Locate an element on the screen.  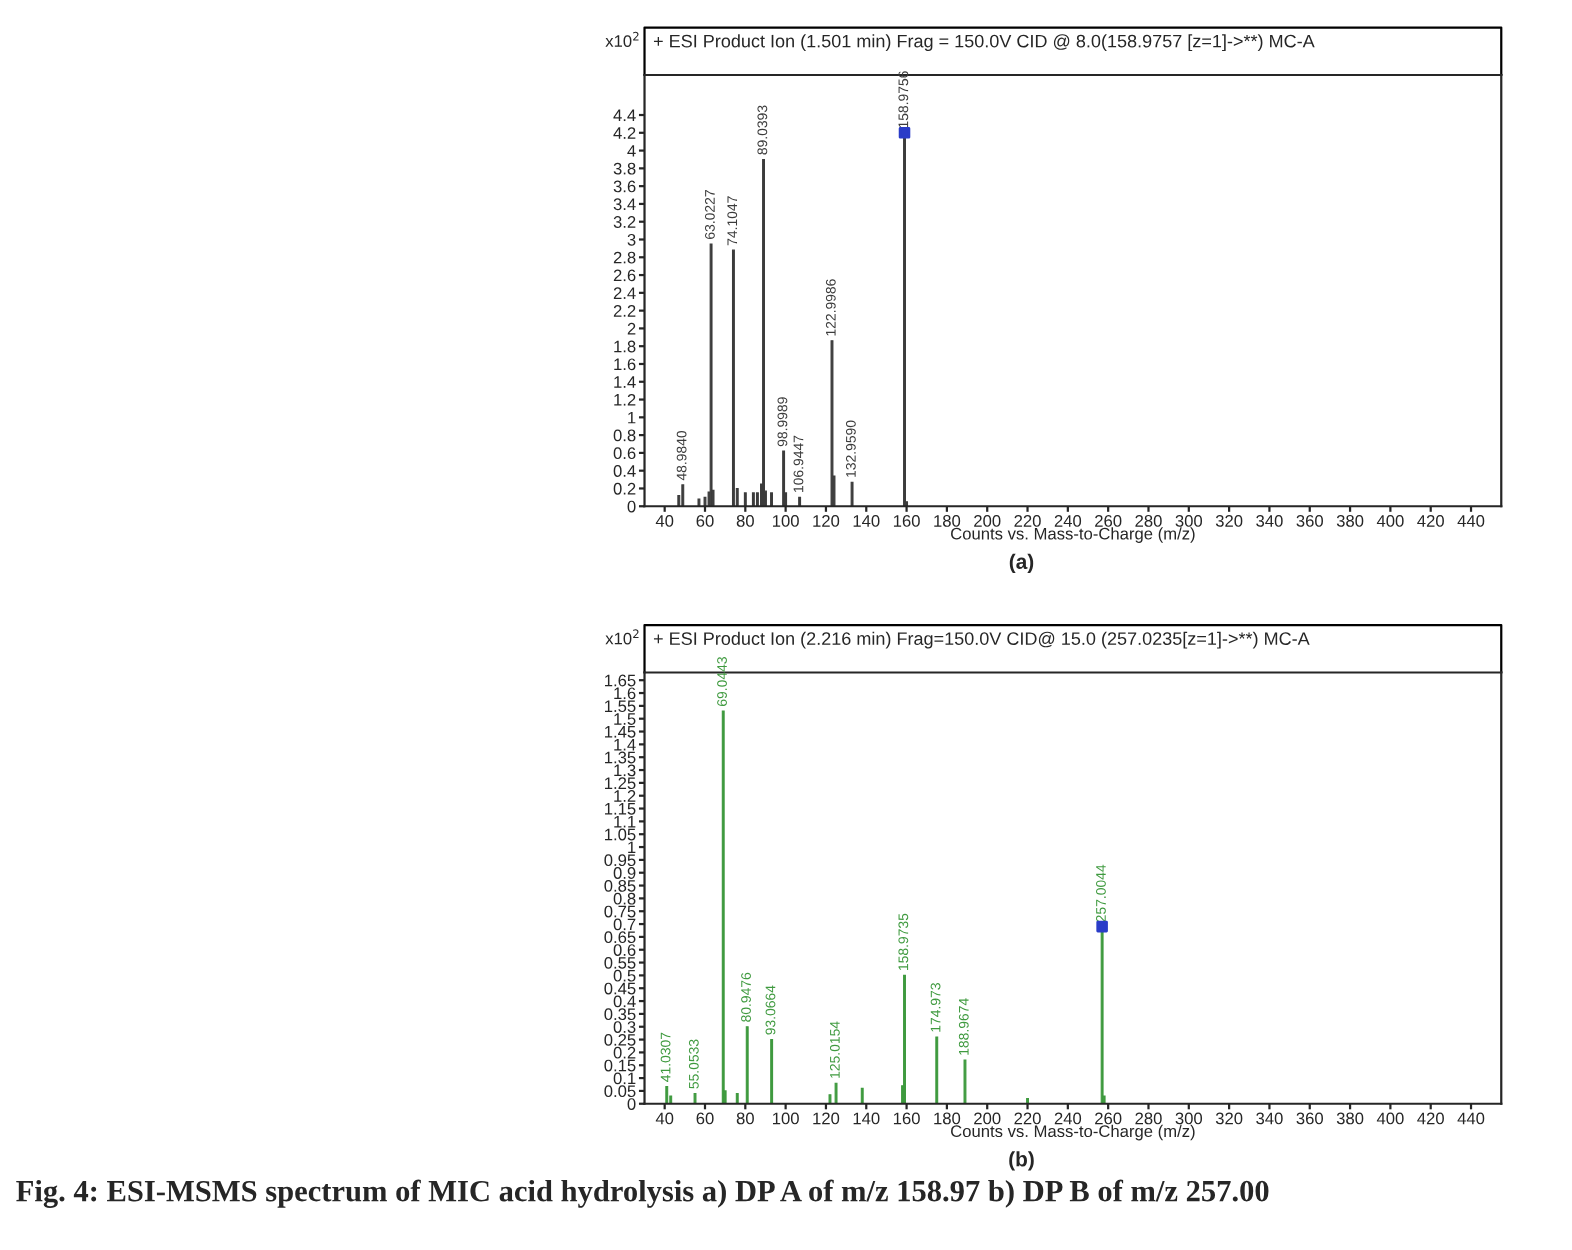
y-tick-label: 2 is located at coordinates (631, 328).